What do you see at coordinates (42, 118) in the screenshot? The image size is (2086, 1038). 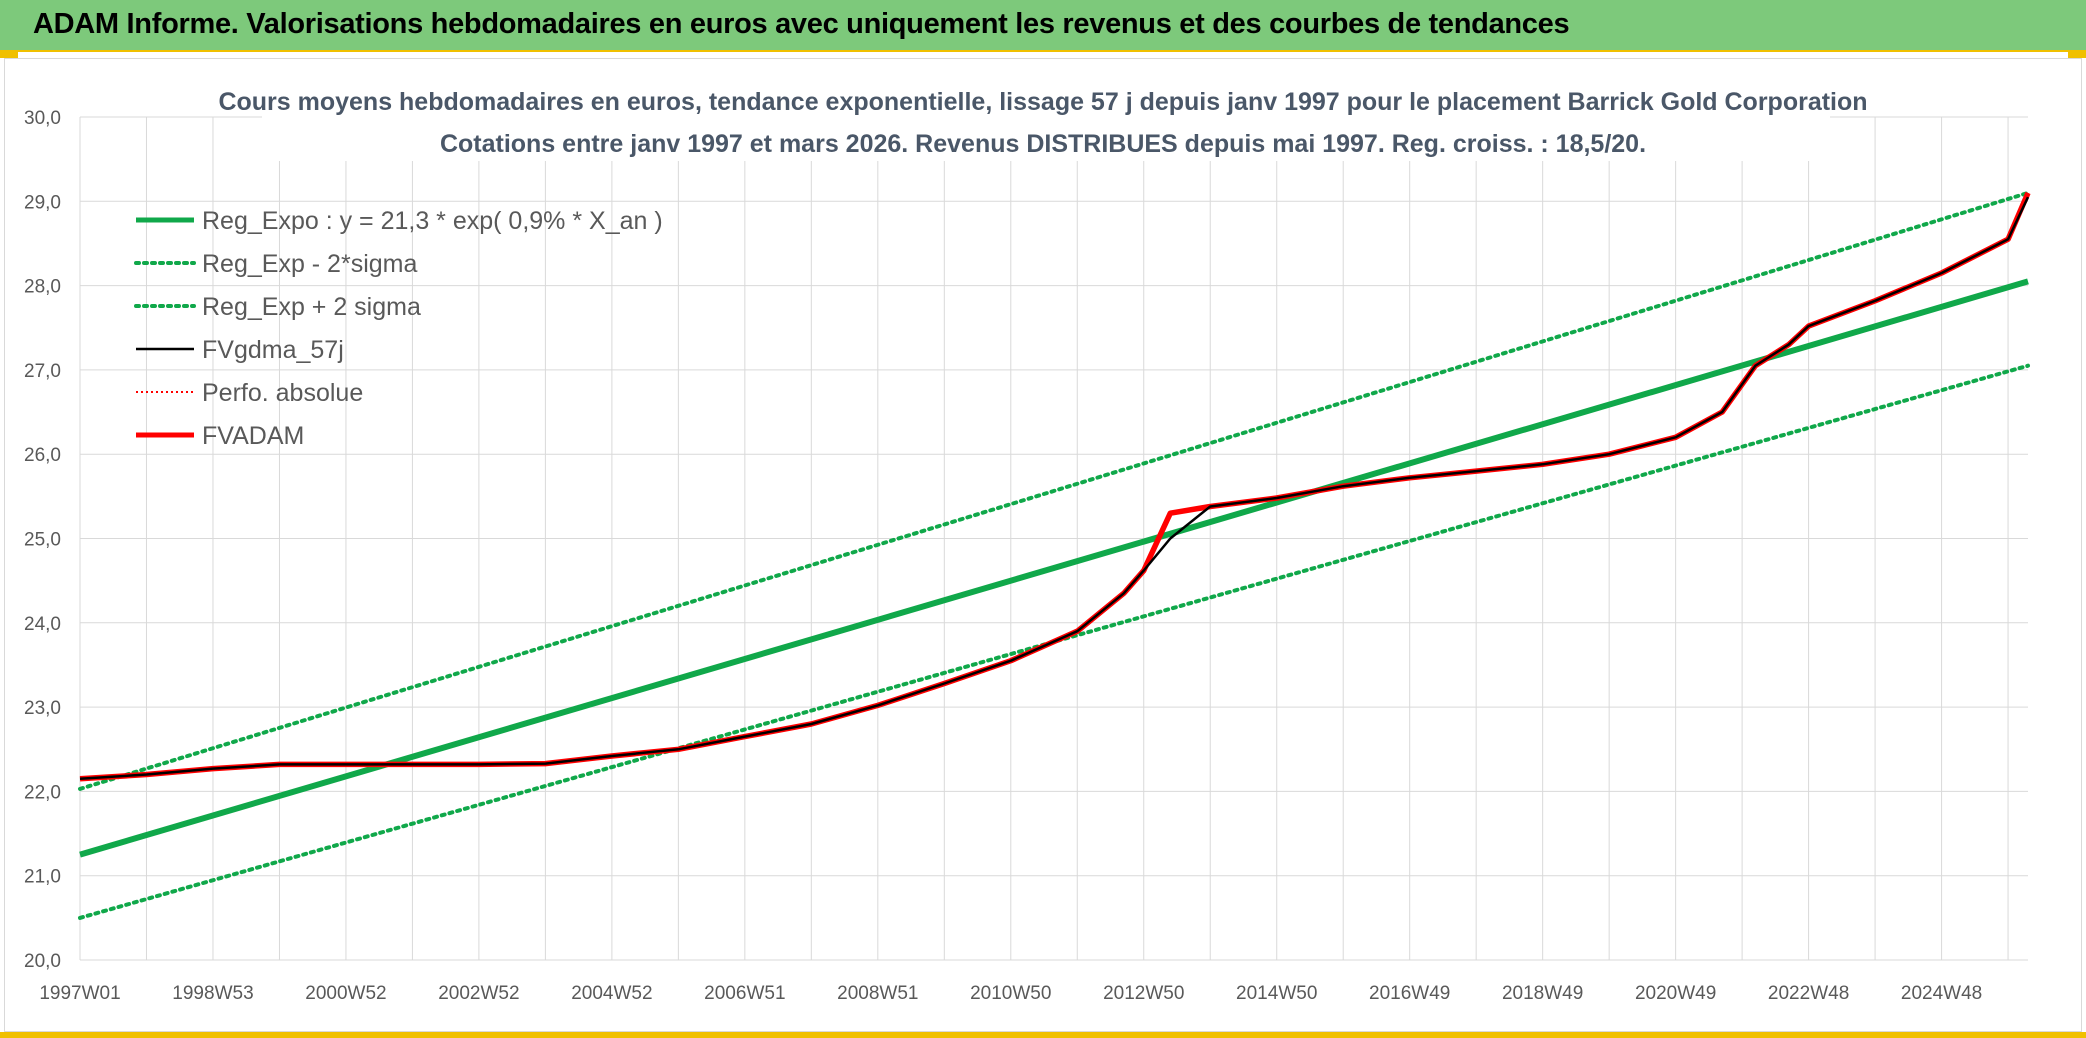 I see `y-tick-label: 30,0` at bounding box center [42, 118].